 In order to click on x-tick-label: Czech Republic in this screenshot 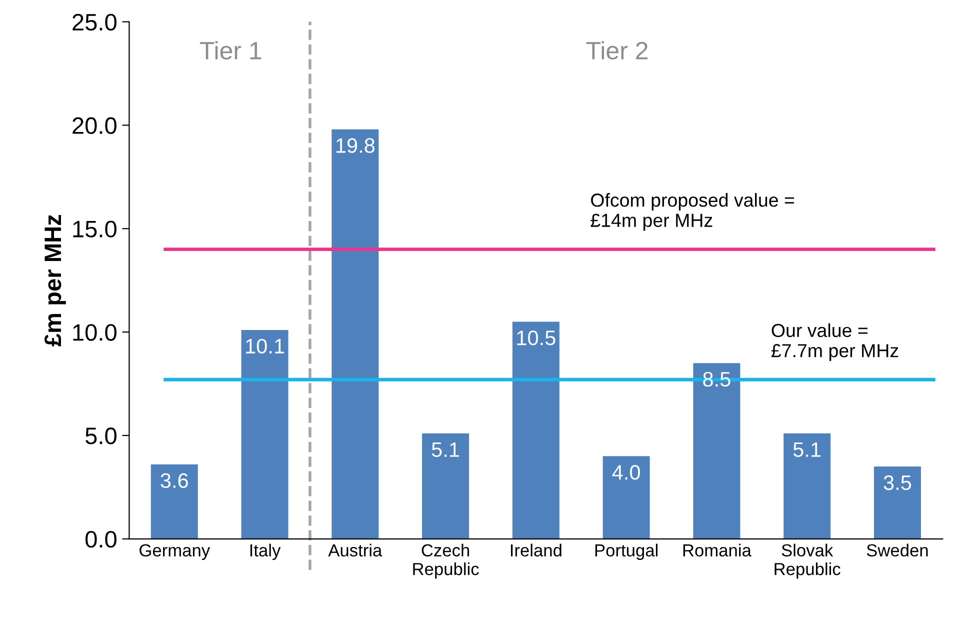, I will do `click(446, 561)`.